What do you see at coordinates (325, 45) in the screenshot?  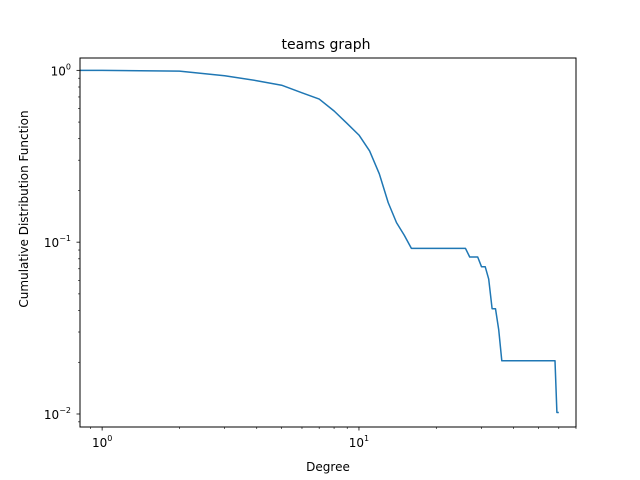 I see `chart-title: teams graph` at bounding box center [325, 45].